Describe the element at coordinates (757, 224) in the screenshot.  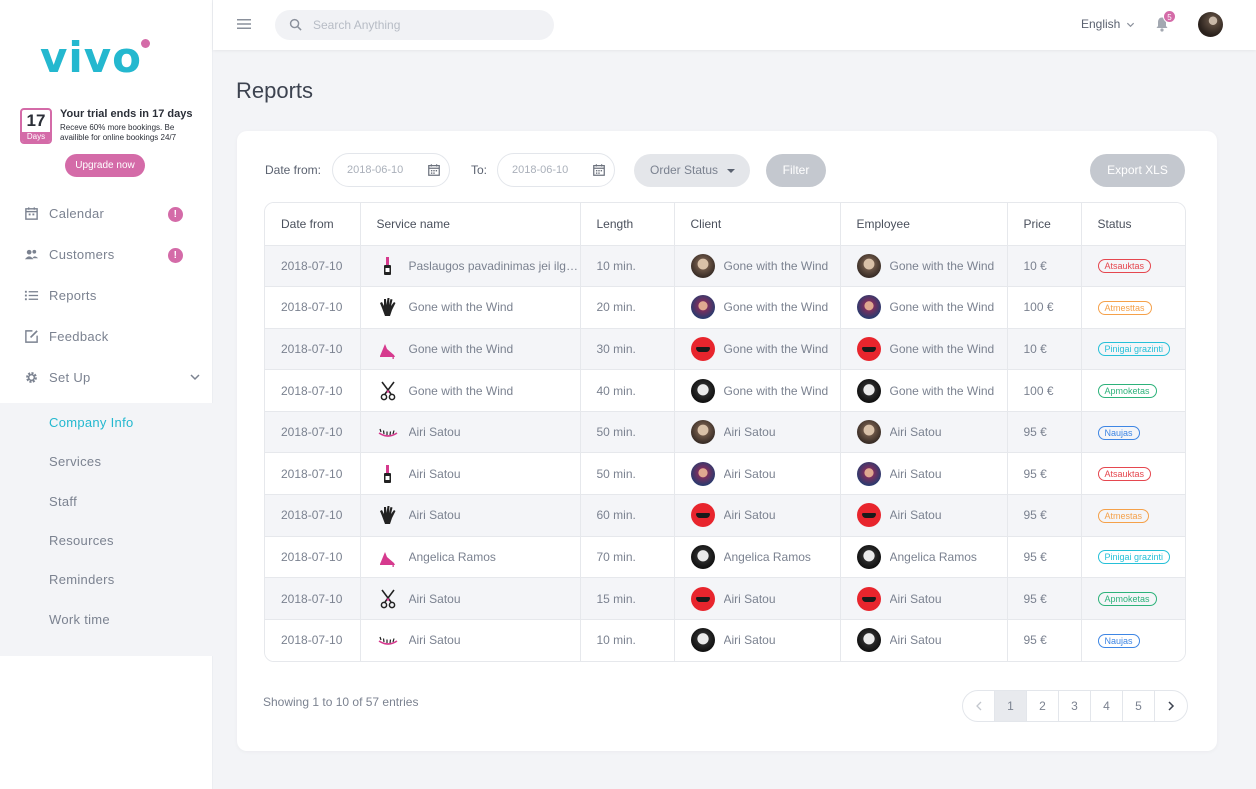
I see `column-header-client: Client` at that location.